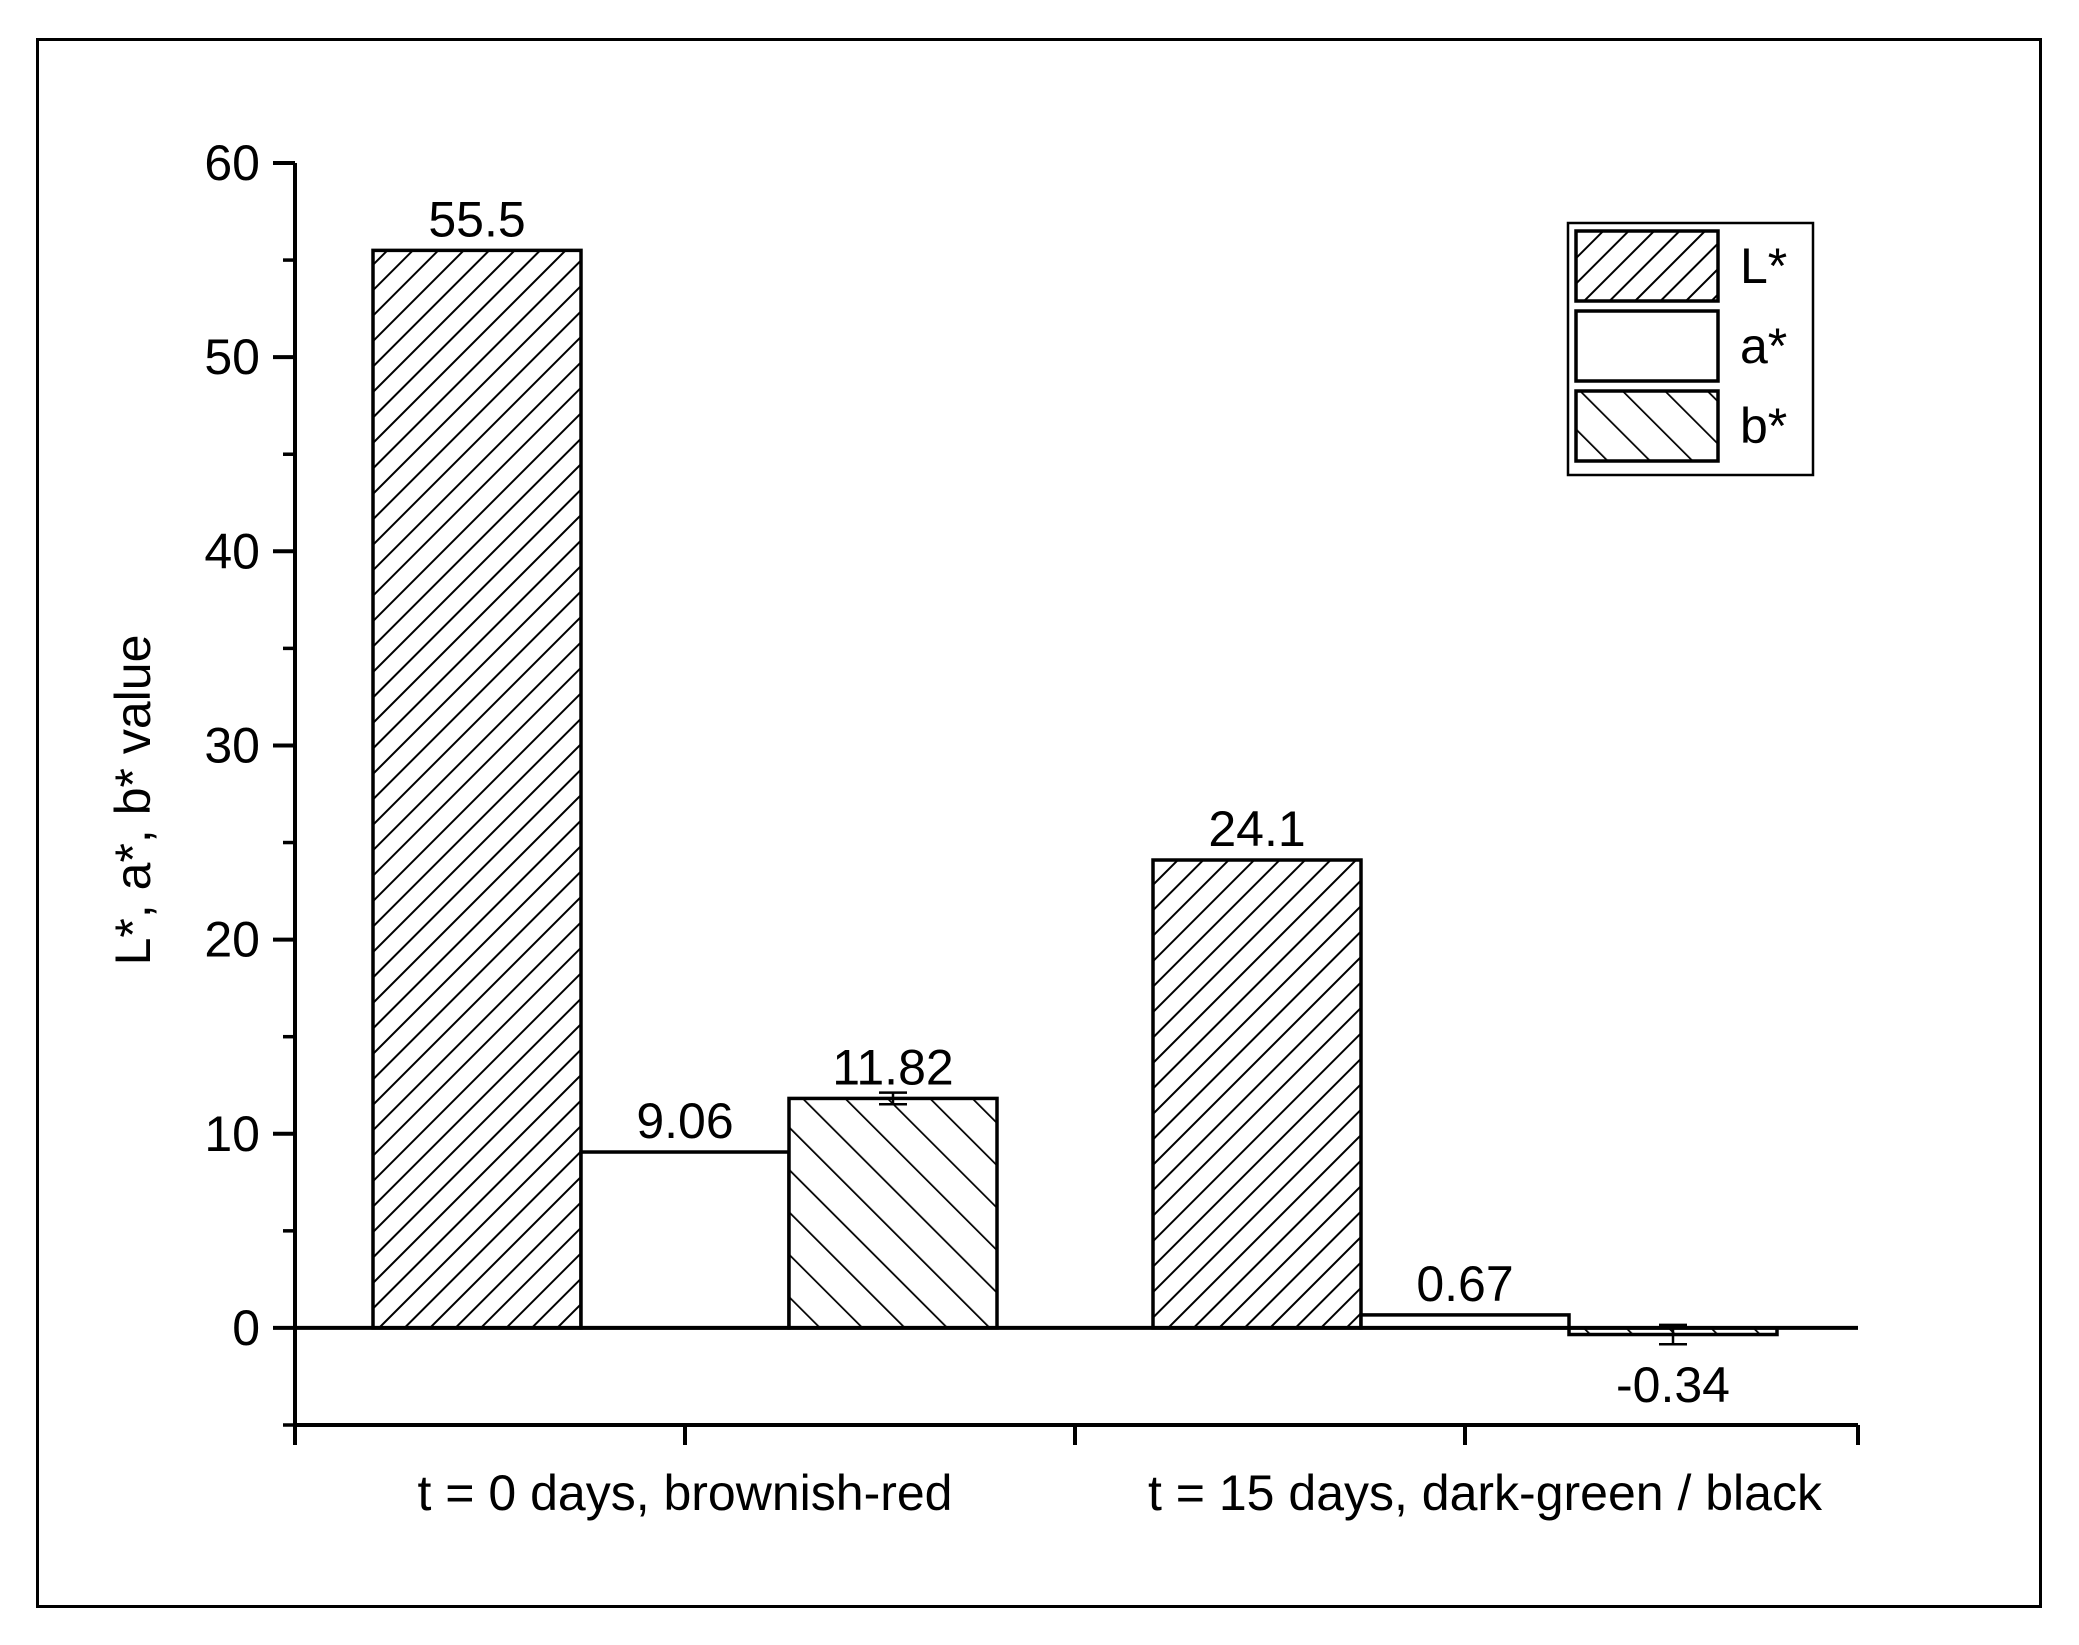 The height and width of the screenshot is (1645, 2079). Describe the element at coordinates (246, 1328) in the screenshot. I see `y-tick-label: 0` at that location.